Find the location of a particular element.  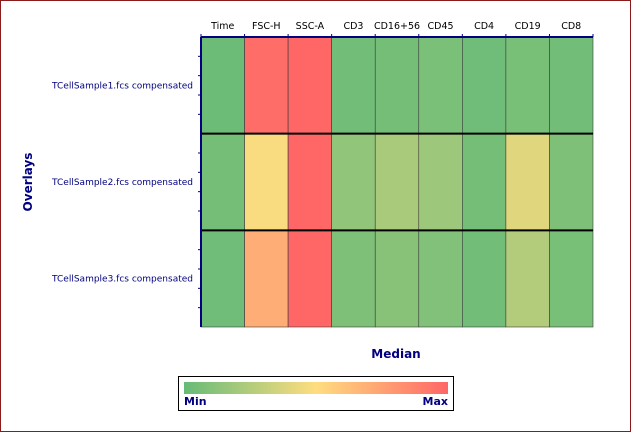

column-label: CD19 is located at coordinates (528, 26).